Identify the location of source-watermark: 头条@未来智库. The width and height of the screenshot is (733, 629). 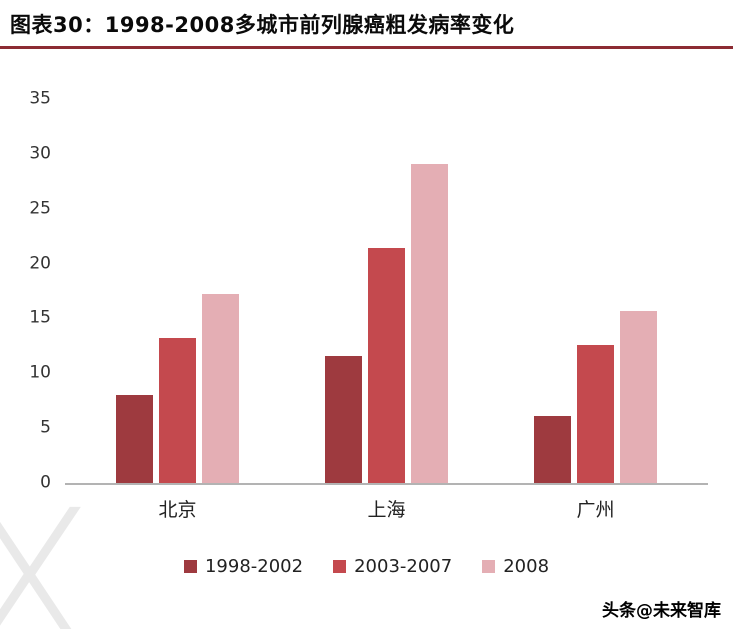
(661, 611).